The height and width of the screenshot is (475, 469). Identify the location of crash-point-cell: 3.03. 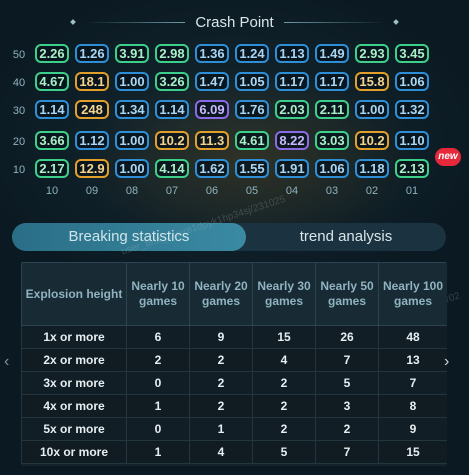
(332, 140).